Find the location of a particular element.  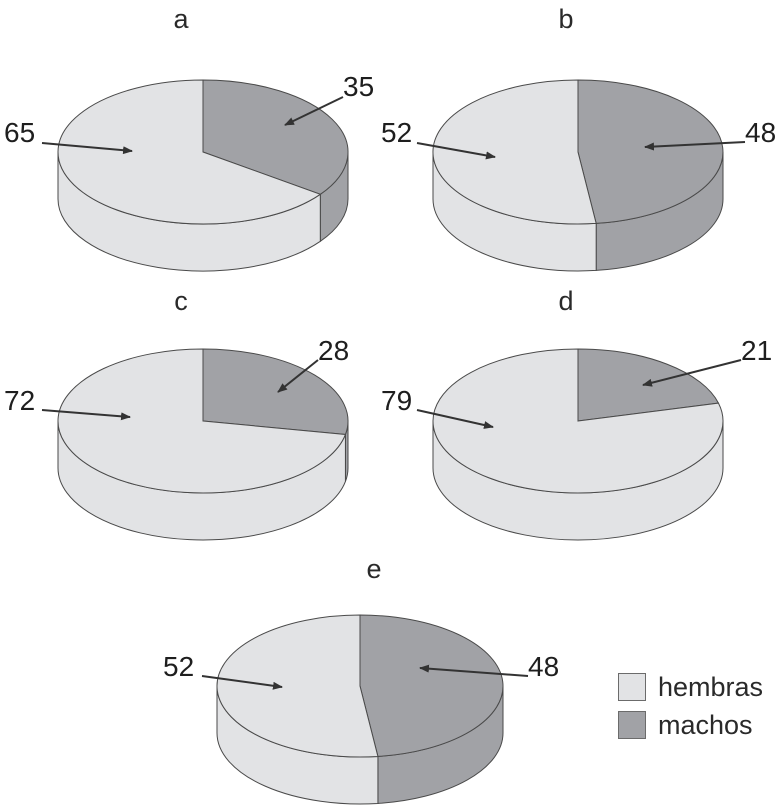

data-label-machos-e-arrow is located at coordinates (474, 670).